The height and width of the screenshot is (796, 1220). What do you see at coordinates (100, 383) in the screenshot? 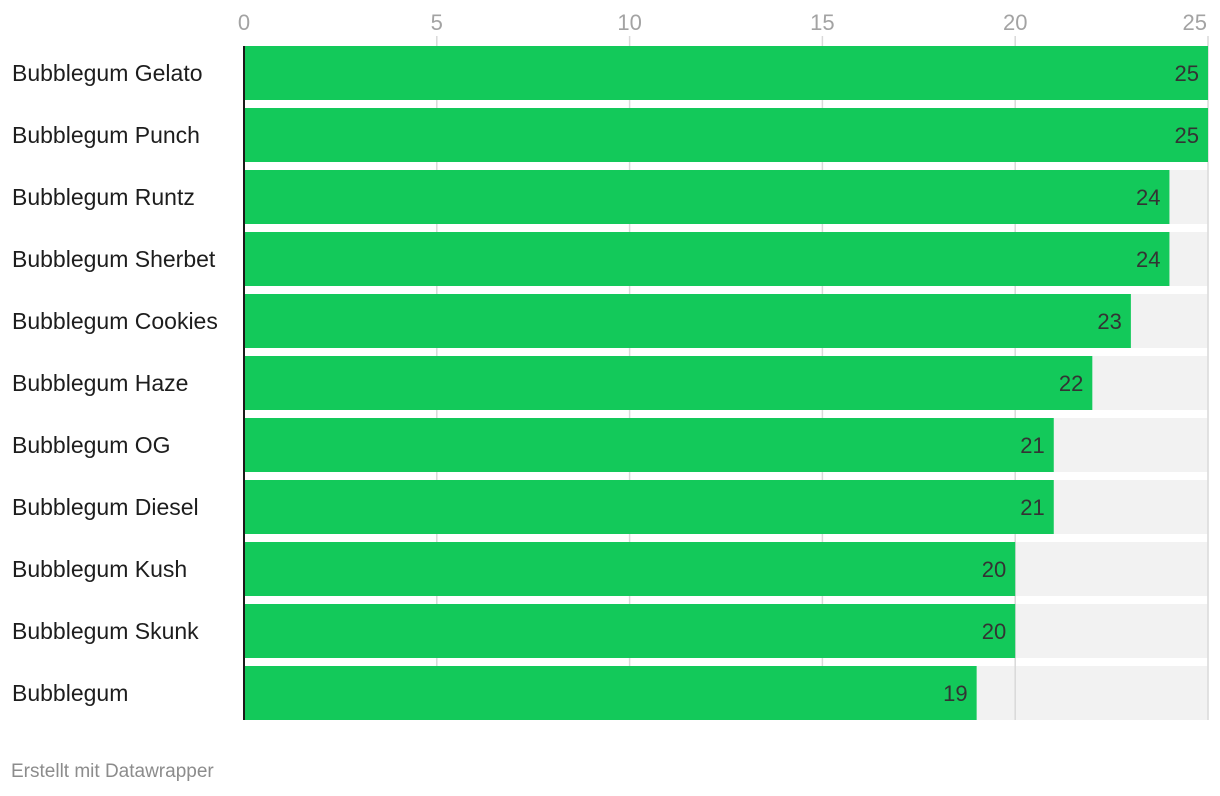
I see `category-label: Bubblegum Haze` at bounding box center [100, 383].